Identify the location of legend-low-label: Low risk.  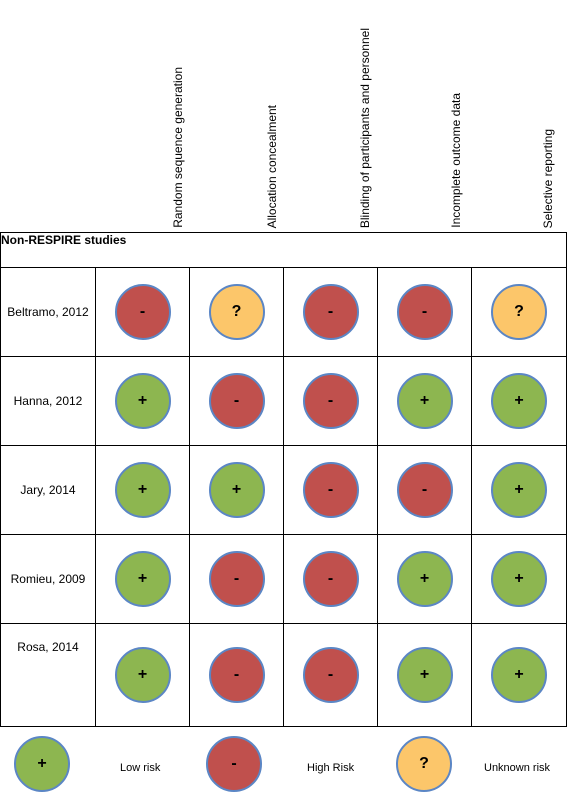
(140, 768).